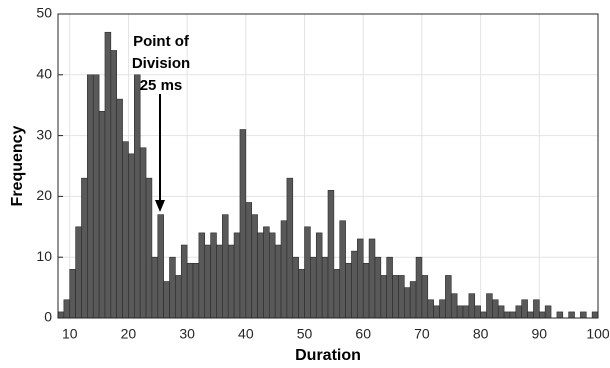 The width and height of the screenshot is (610, 368). What do you see at coordinates (44, 13) in the screenshot?
I see `y-tick-label: 50` at bounding box center [44, 13].